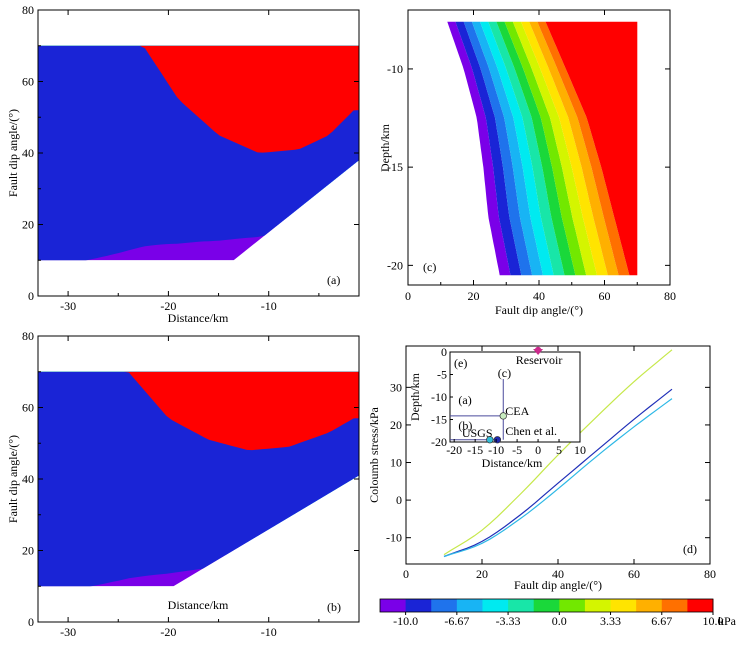 Image resolution: width=741 pixels, height=657 pixels. What do you see at coordinates (13, 153) in the screenshot?
I see `y-axis-label-a: Fault dip angle/(°)` at bounding box center [13, 153].